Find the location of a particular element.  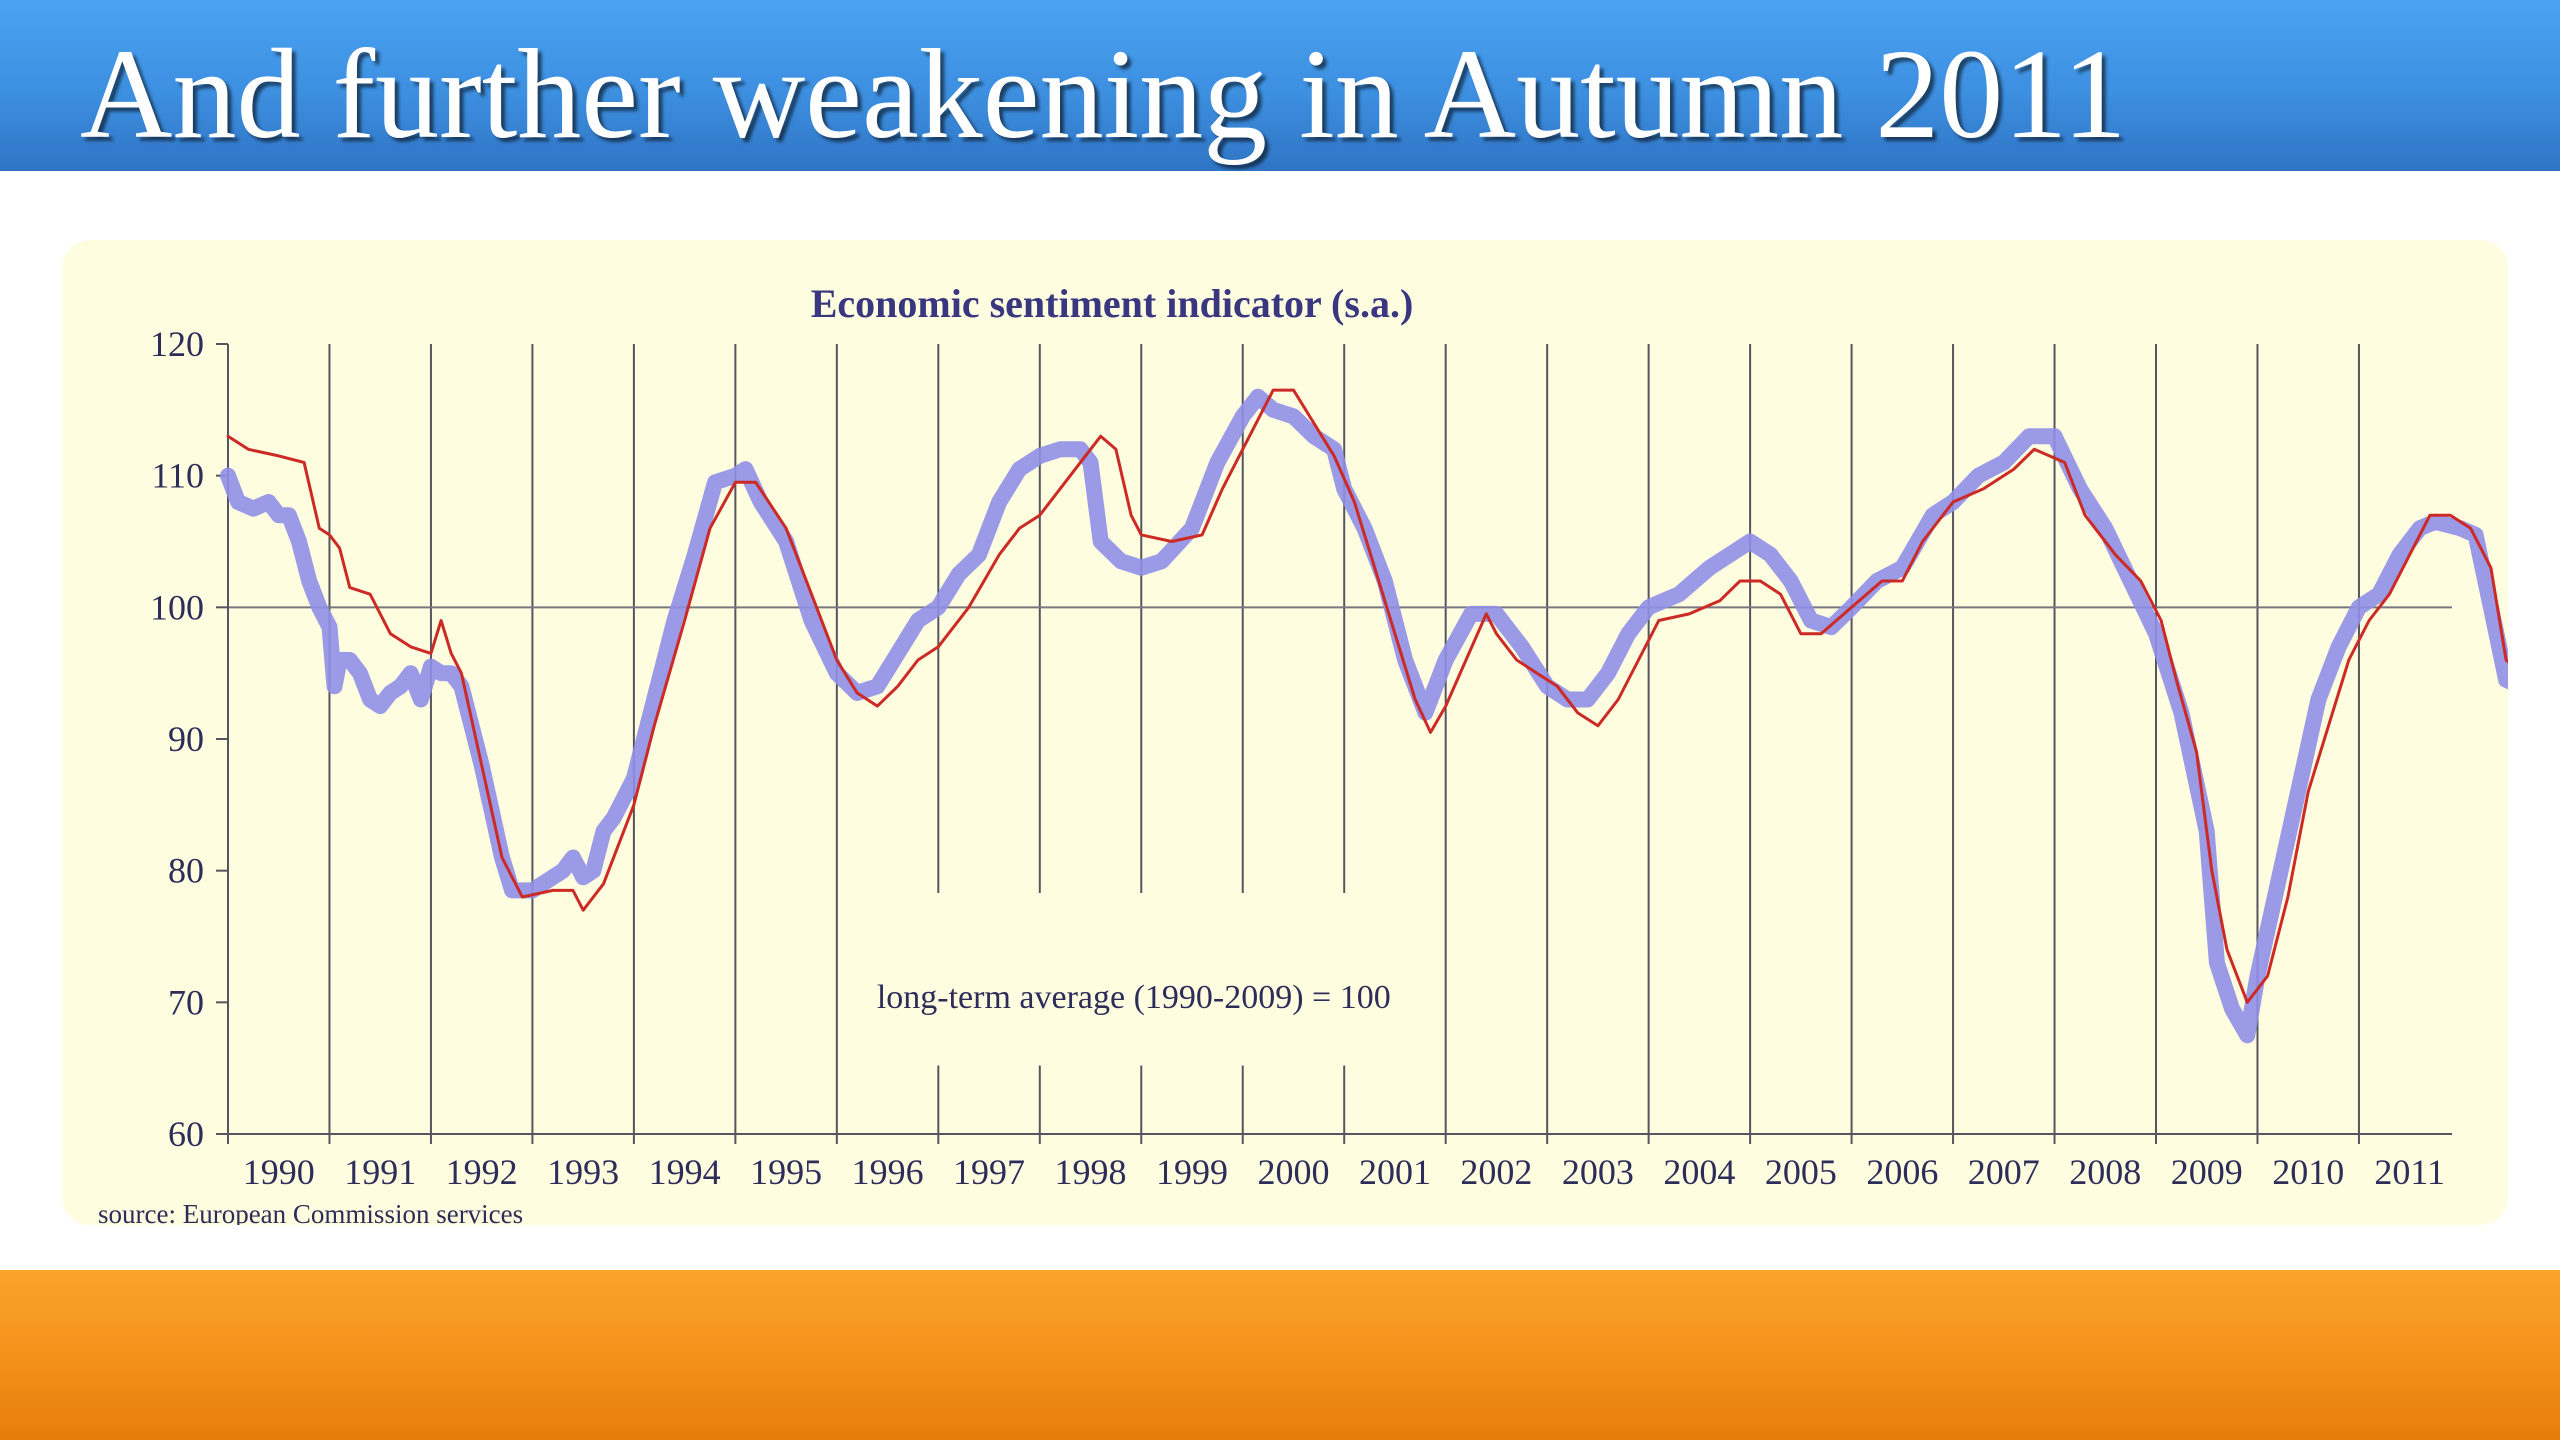

x-tick-label: 1991 is located at coordinates (380, 1172).